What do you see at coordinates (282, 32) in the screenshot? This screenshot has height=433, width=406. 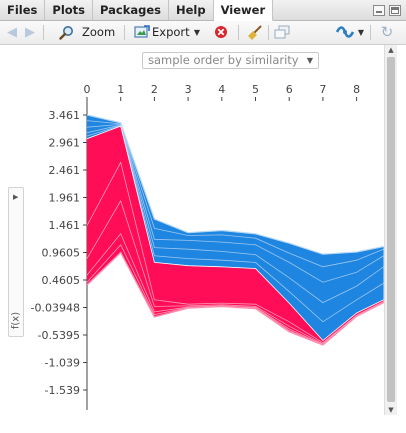 I see `new-window-icon` at bounding box center [282, 32].